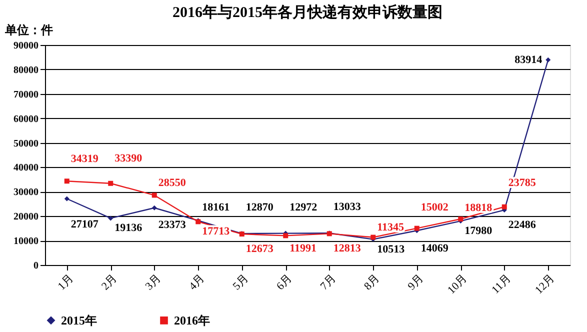 The height and width of the screenshot is (332, 587). I want to click on chart-title: 2016年与2015年各月快递有效申诉数量图, so click(307, 12).